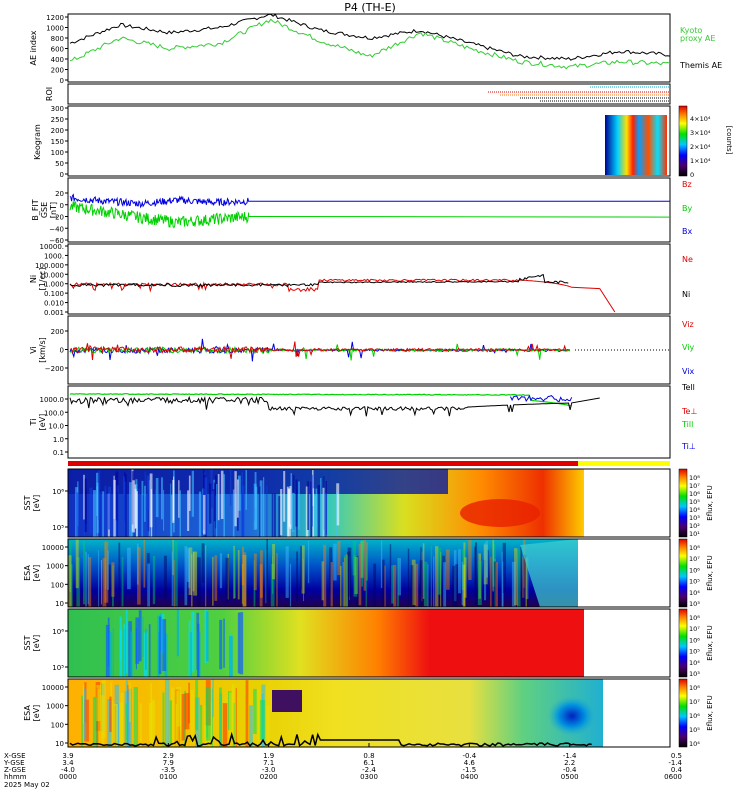 The image size is (750, 800). I want to click on density-tick-label: 100.000, so click(49, 266).